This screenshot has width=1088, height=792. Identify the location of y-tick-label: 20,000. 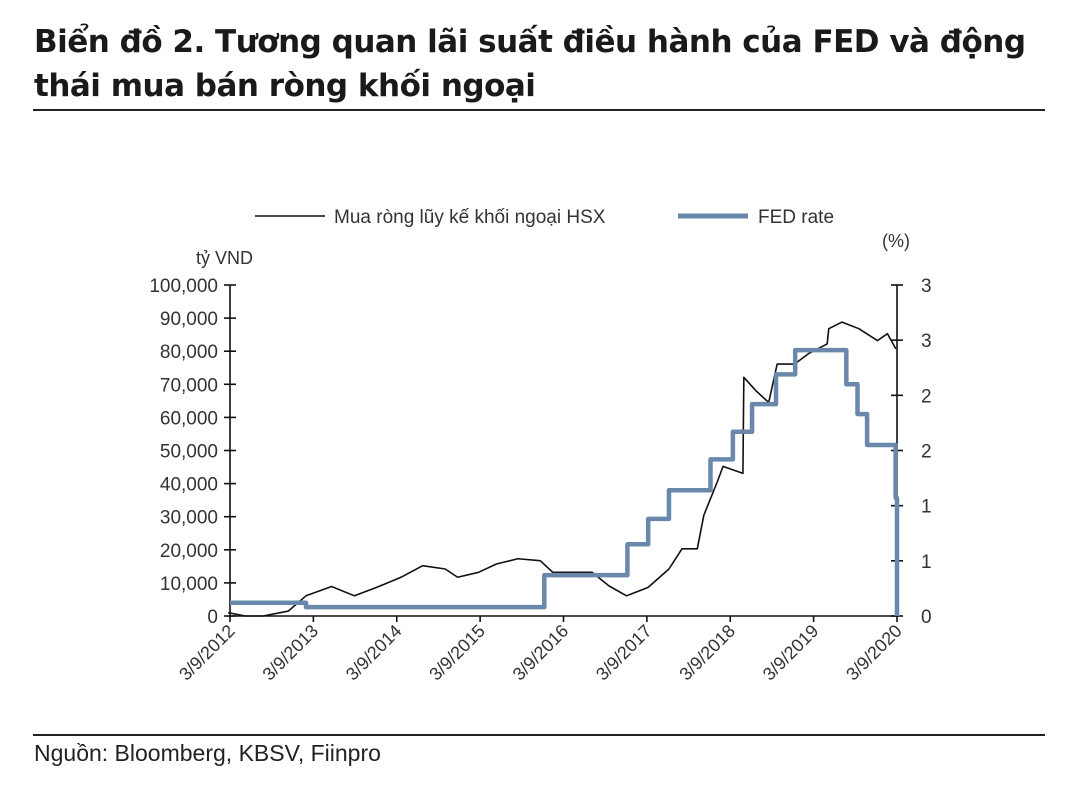
(189, 551).